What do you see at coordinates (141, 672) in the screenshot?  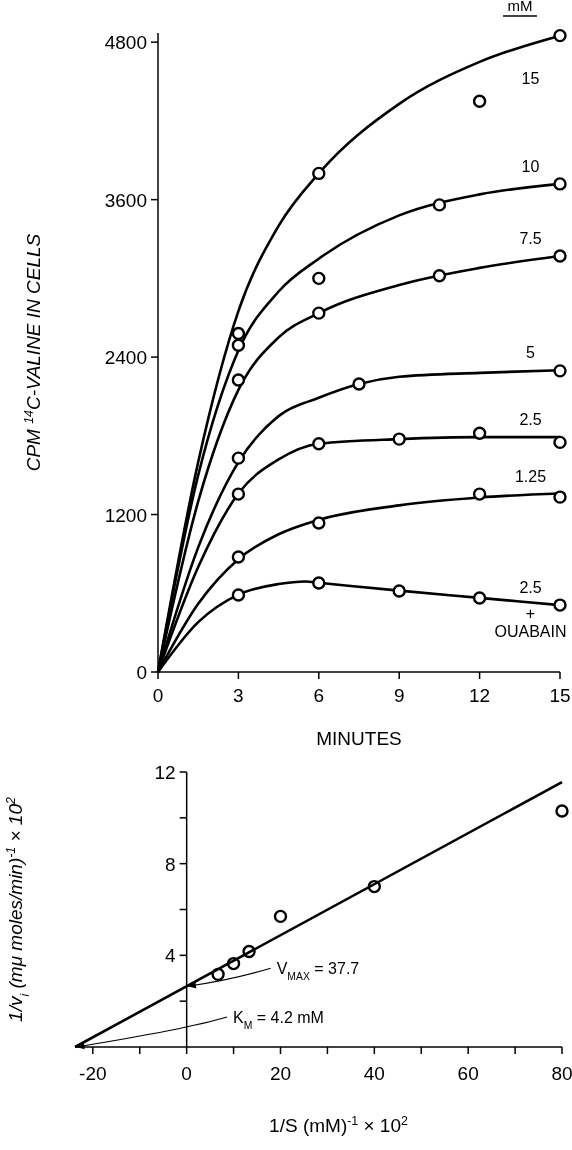 I see `y-tick-label: 0` at bounding box center [141, 672].